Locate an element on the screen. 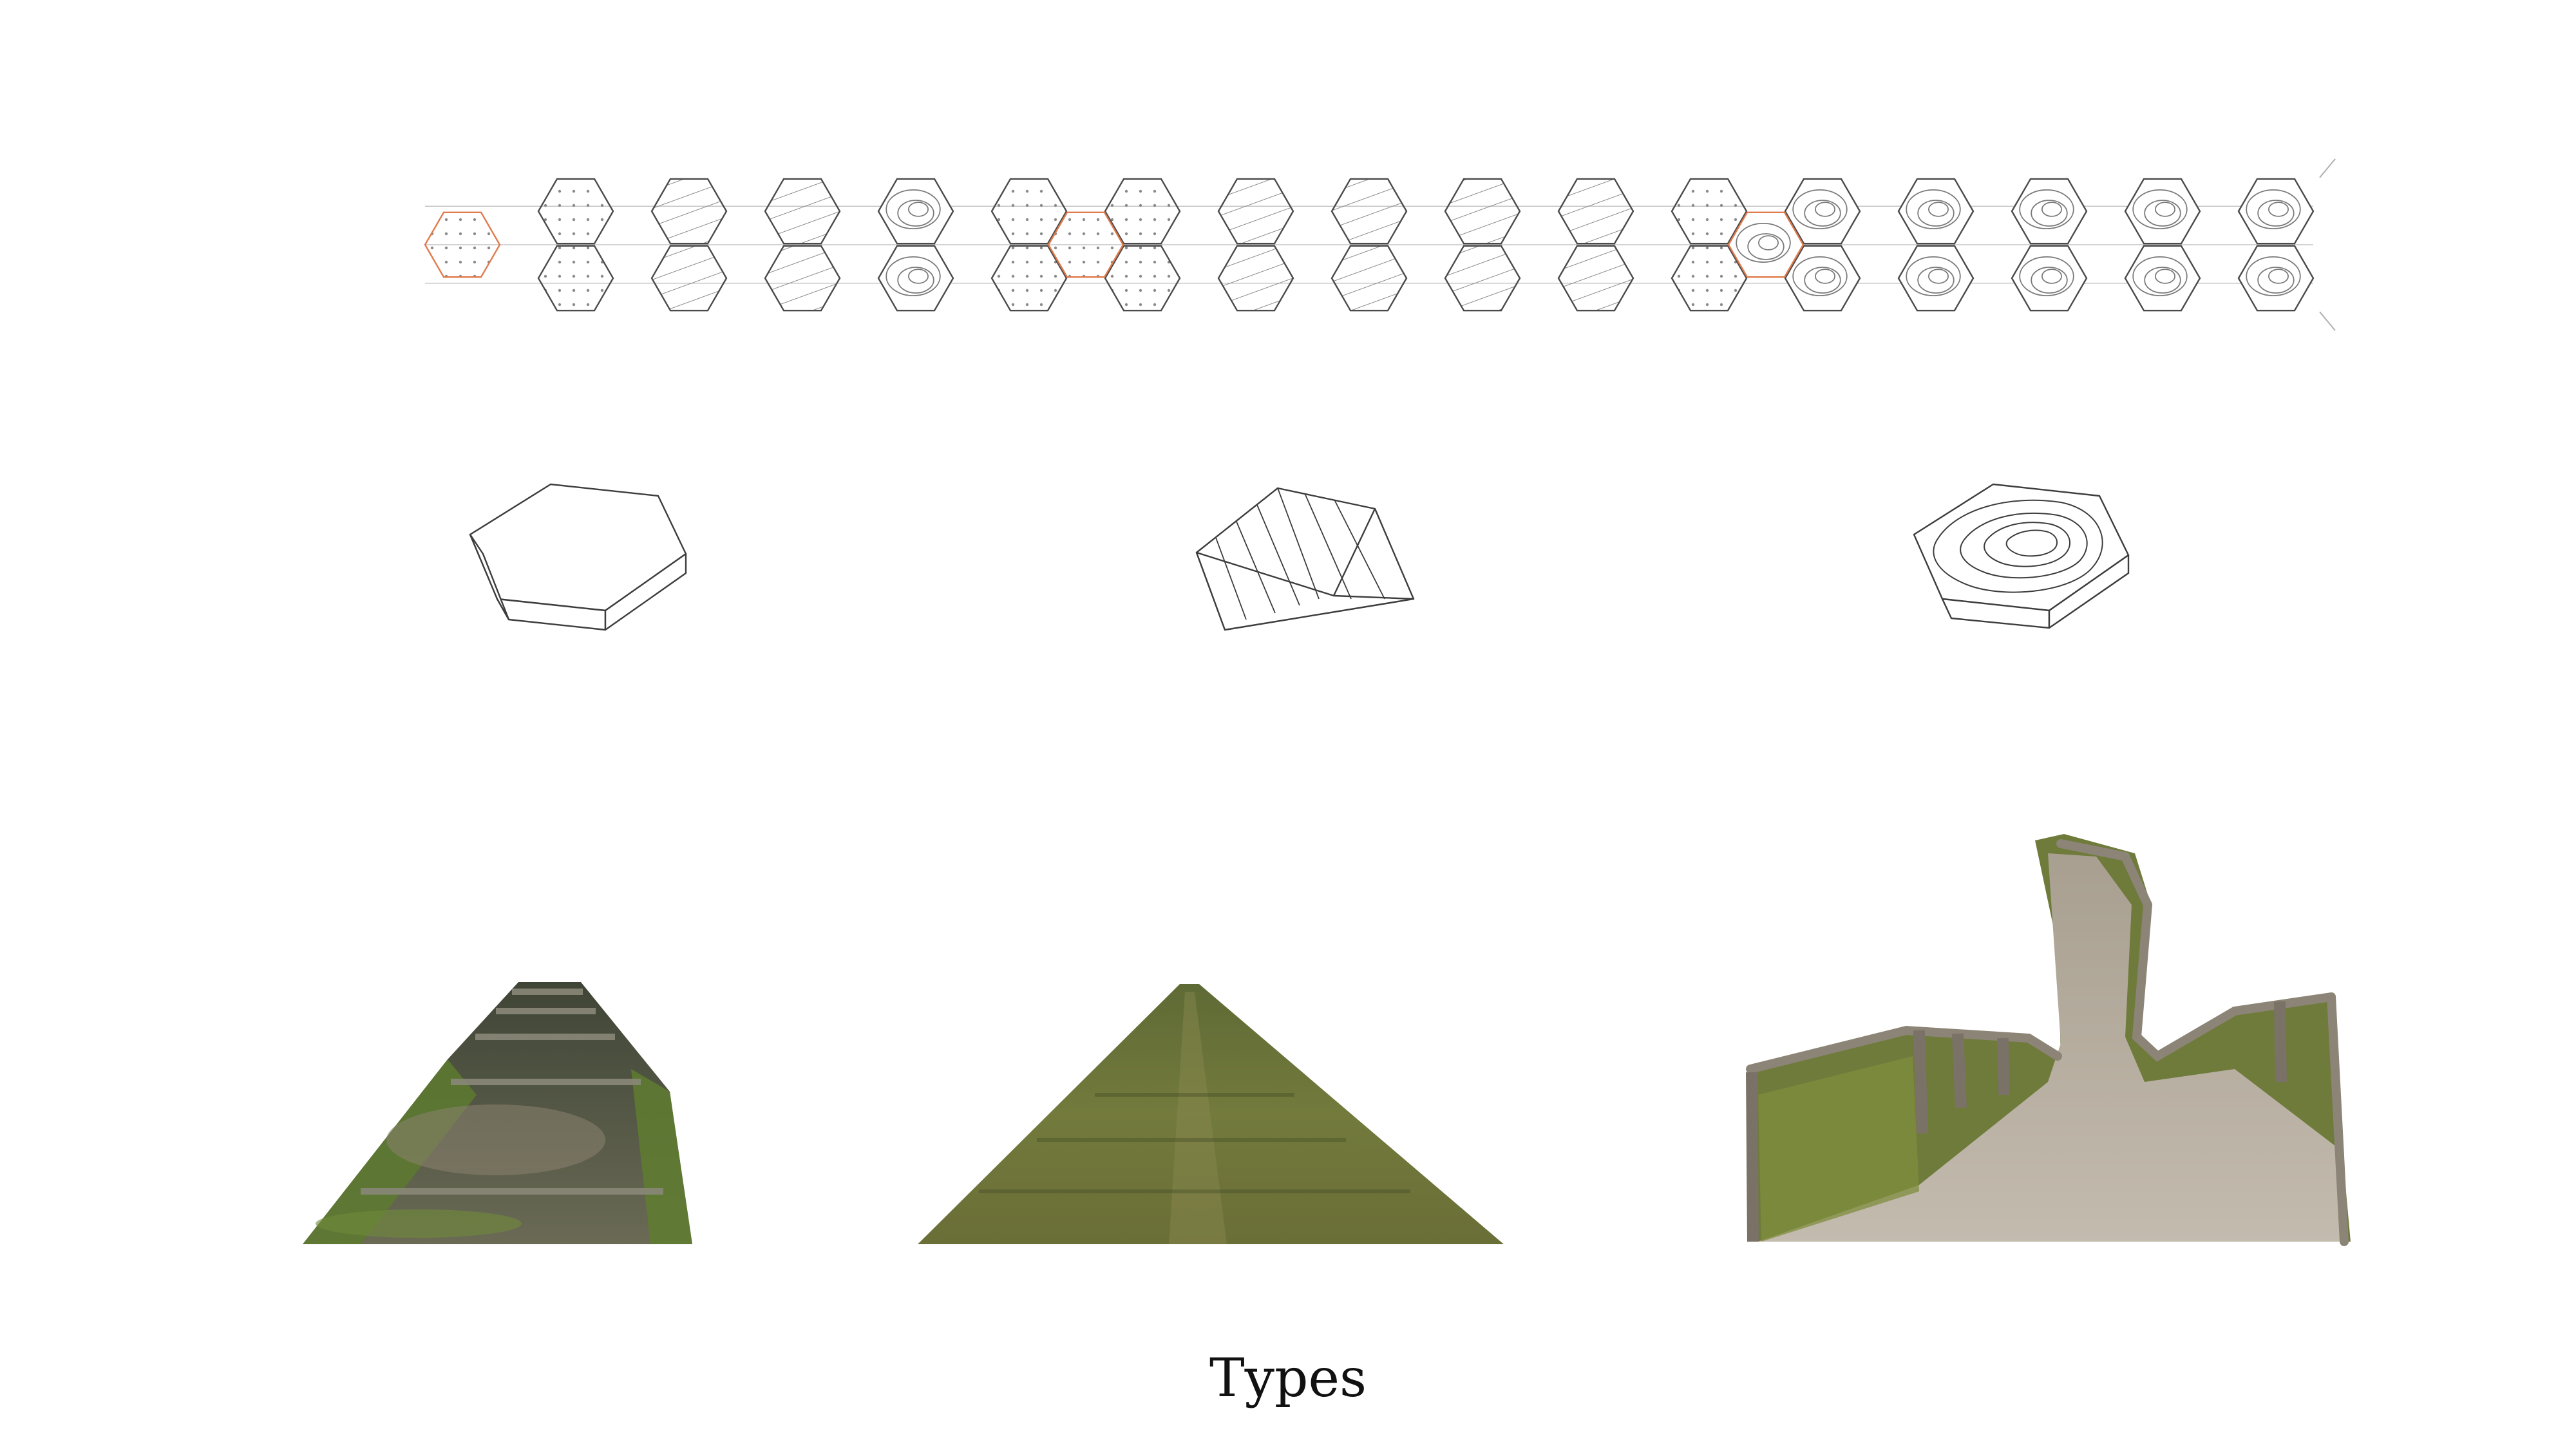 The height and width of the screenshot is (1449, 2576). ridged-prism-block is located at coordinates (1305, 559).